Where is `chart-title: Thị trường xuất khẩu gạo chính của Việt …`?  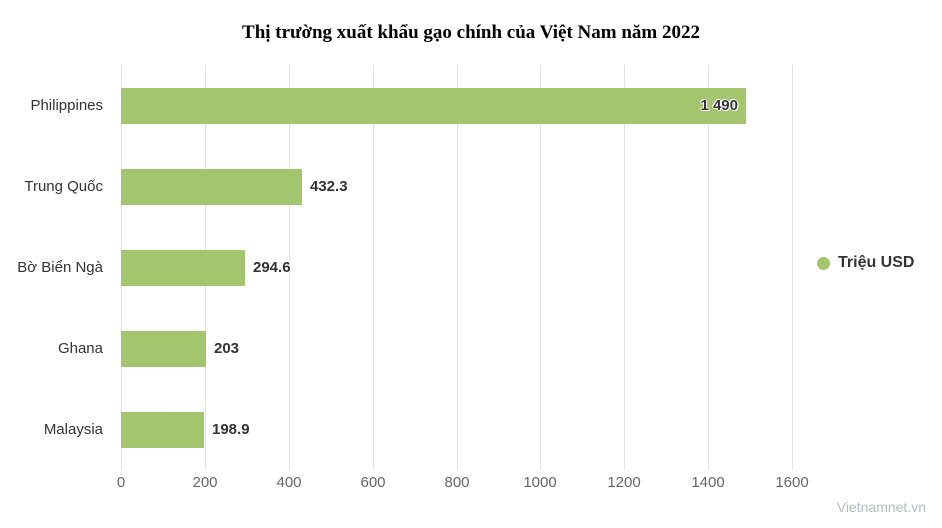 chart-title: Thị trường xuất khẩu gạo chính của Việt … is located at coordinates (471, 32).